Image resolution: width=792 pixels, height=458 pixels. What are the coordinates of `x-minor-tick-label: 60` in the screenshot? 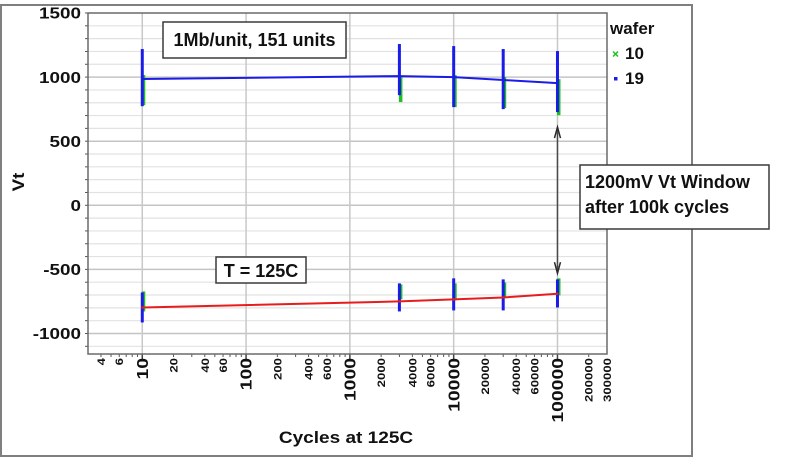 It's located at (223, 365).